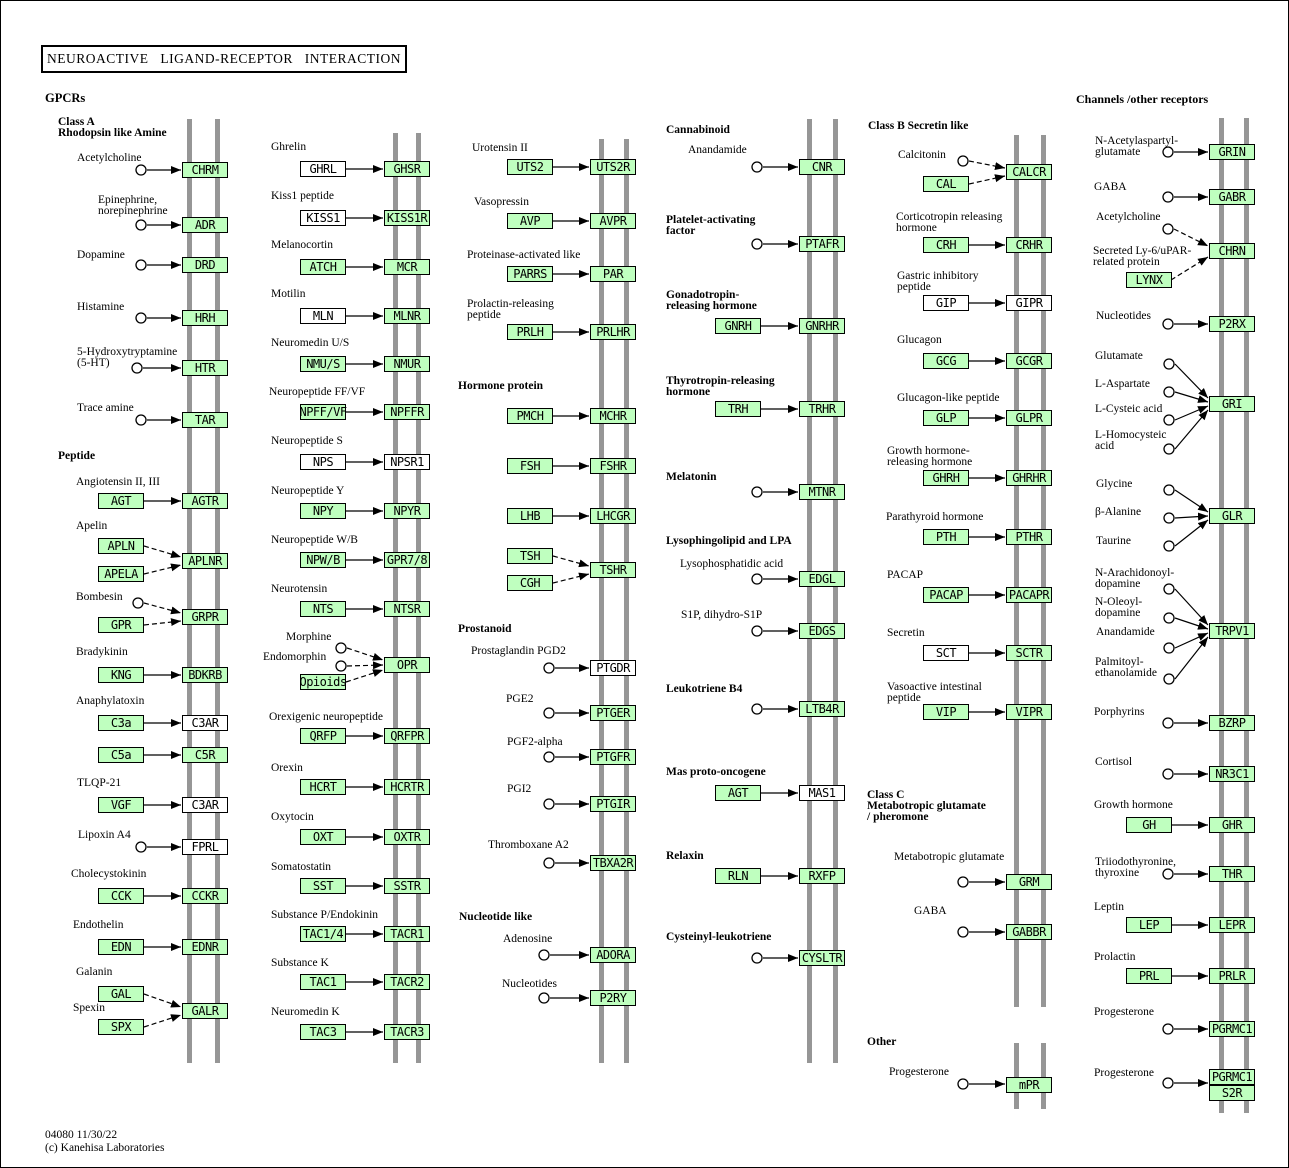 This screenshot has width=1289, height=1168. What do you see at coordinates (822, 958) in the screenshot?
I see `node-CYSLTR: CYSLTR` at bounding box center [822, 958].